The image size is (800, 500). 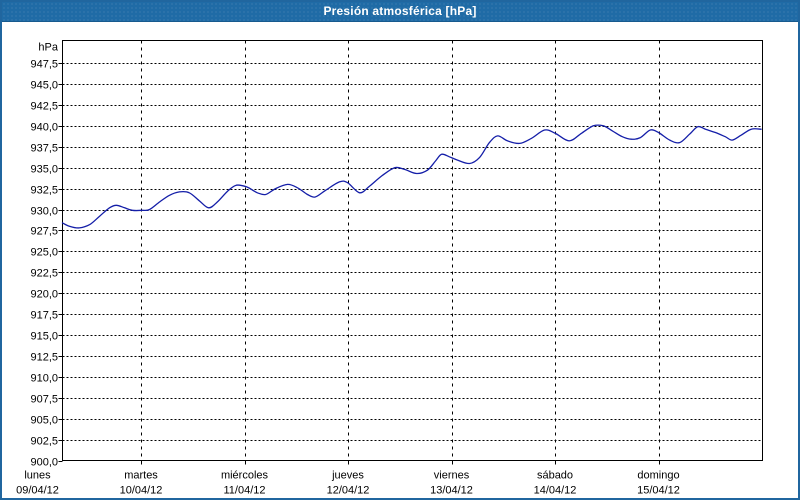 What do you see at coordinates (44, 170) in the screenshot?
I see `y-axis-tick-label: 935,0` at bounding box center [44, 170].